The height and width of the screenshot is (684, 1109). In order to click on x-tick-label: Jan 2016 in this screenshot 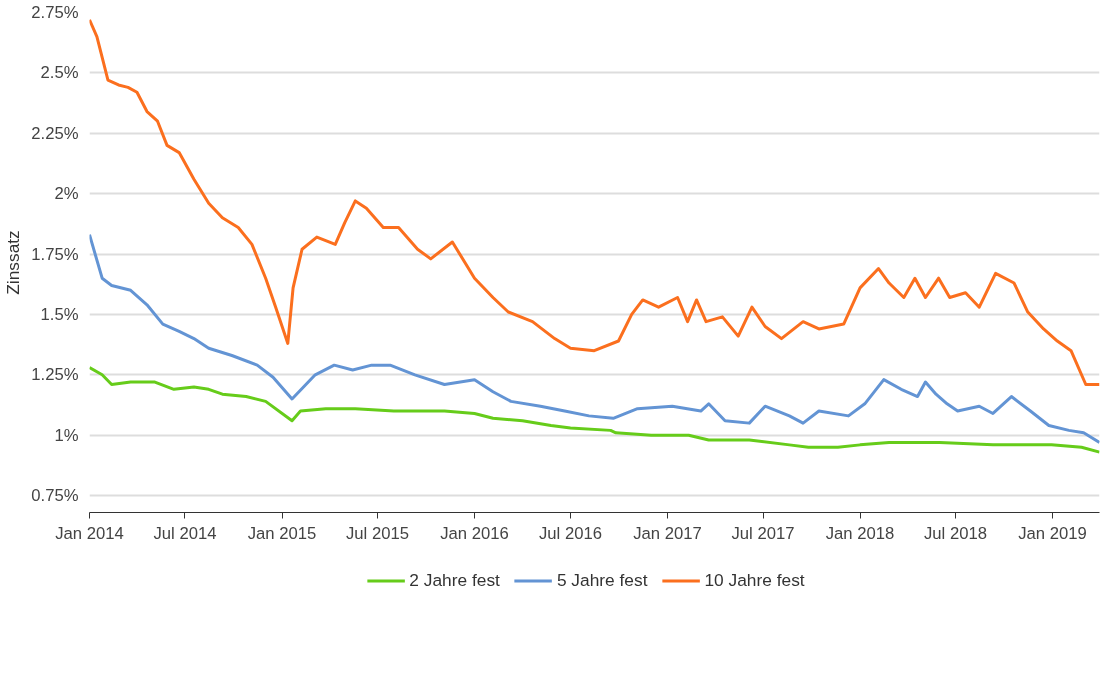, I will do `click(474, 533)`.